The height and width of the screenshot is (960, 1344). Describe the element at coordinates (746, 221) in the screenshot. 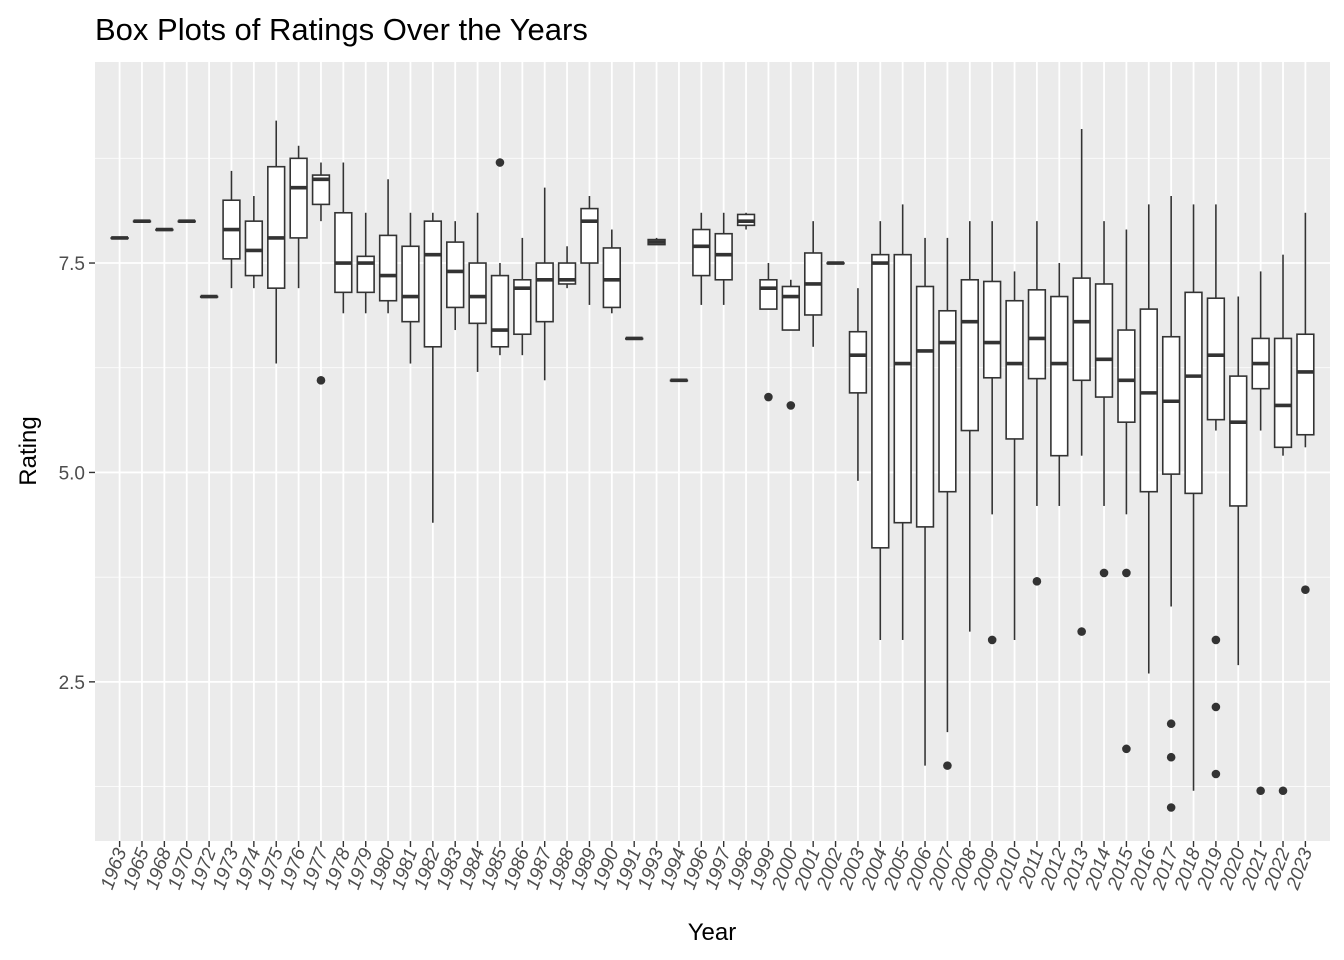

I see `box-1998` at that location.